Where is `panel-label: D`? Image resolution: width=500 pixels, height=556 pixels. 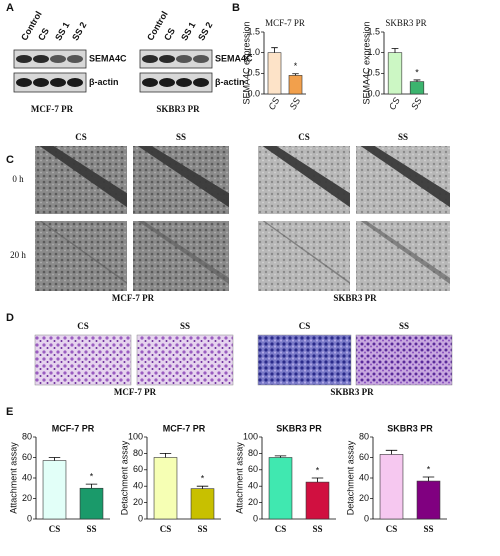 panel-label: D is located at coordinates (10, 318).